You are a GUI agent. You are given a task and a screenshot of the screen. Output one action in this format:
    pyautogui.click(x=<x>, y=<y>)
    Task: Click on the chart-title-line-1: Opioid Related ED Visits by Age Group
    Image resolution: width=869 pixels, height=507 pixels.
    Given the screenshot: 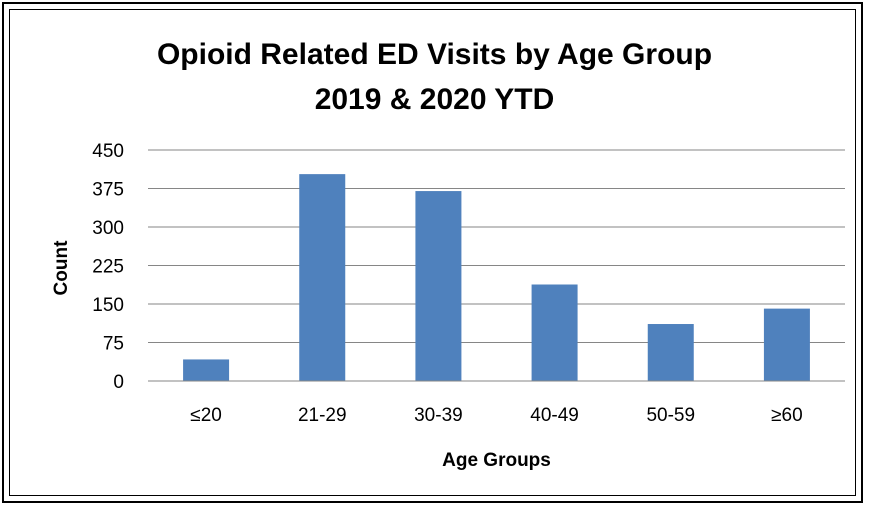 What is the action you would take?
    pyautogui.click(x=434, y=54)
    